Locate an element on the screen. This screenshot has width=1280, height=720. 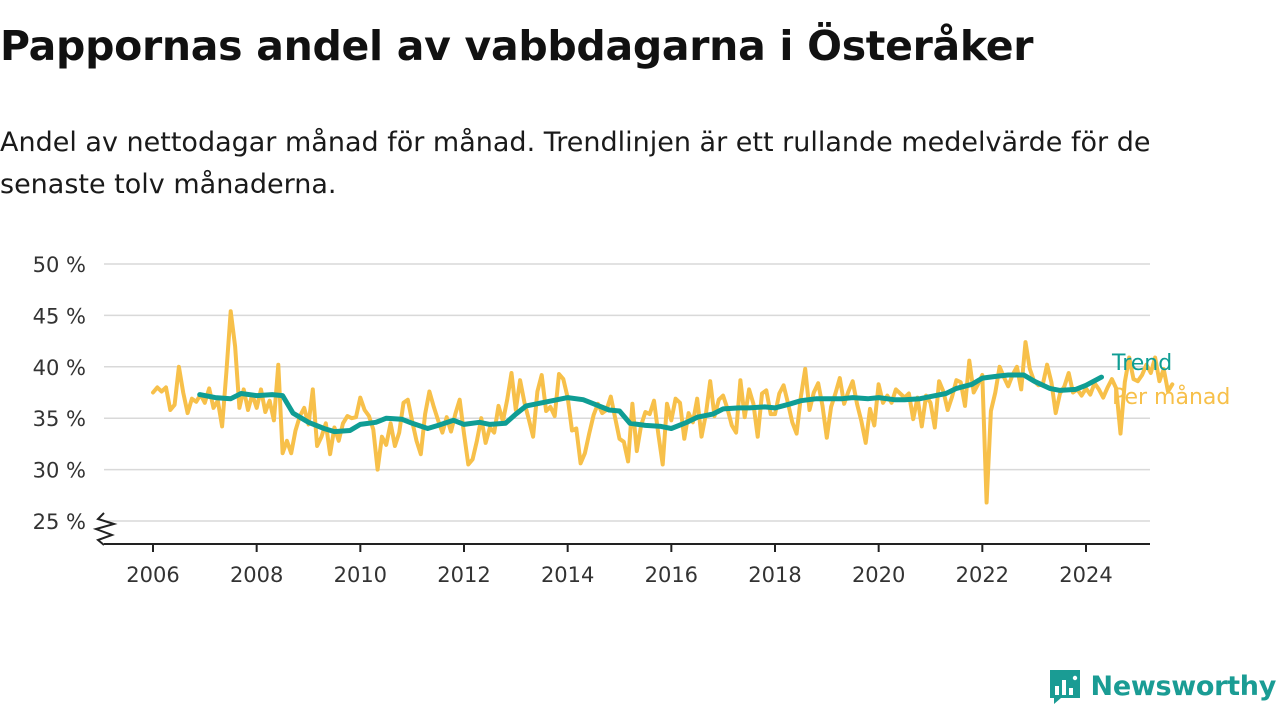
y-tick-label: 35 % is located at coordinates (59, 419).